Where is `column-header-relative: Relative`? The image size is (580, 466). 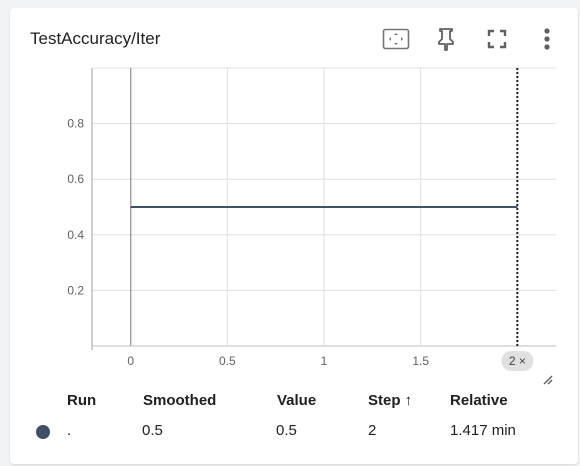 column-header-relative: Relative is located at coordinates (479, 400).